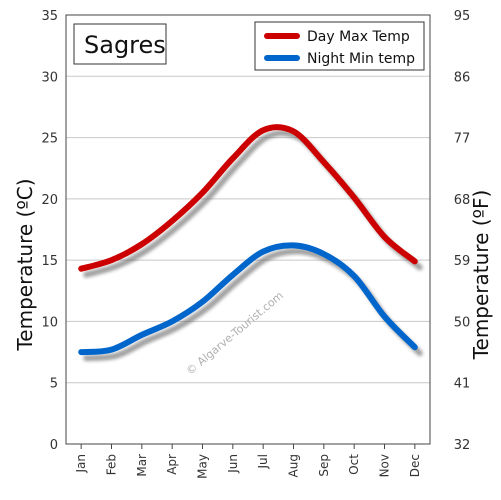 The width and height of the screenshot is (501, 500). I want to click on y2-tick-label: 86, so click(462, 77).